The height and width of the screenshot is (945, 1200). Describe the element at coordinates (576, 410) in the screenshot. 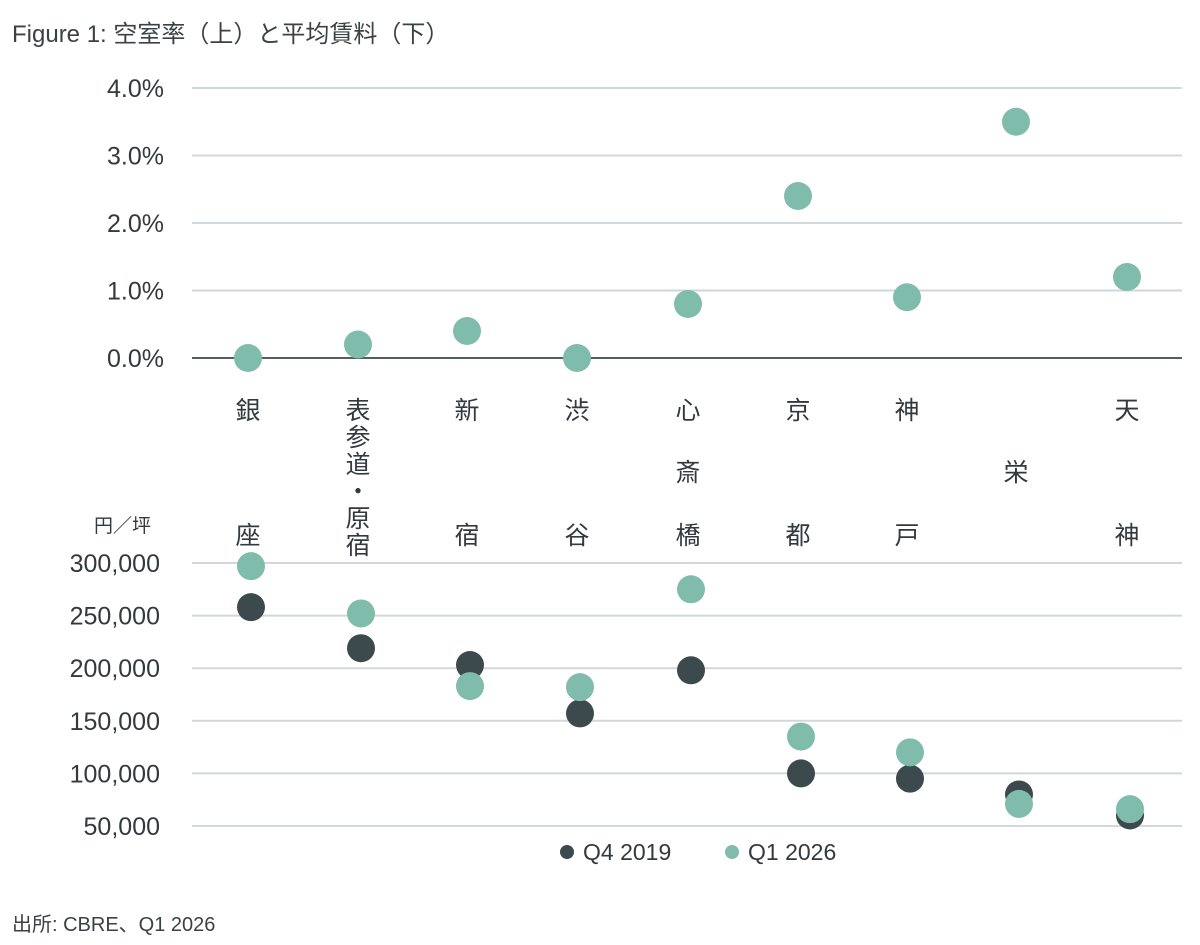

I see `category-label-char: 渋` at that location.